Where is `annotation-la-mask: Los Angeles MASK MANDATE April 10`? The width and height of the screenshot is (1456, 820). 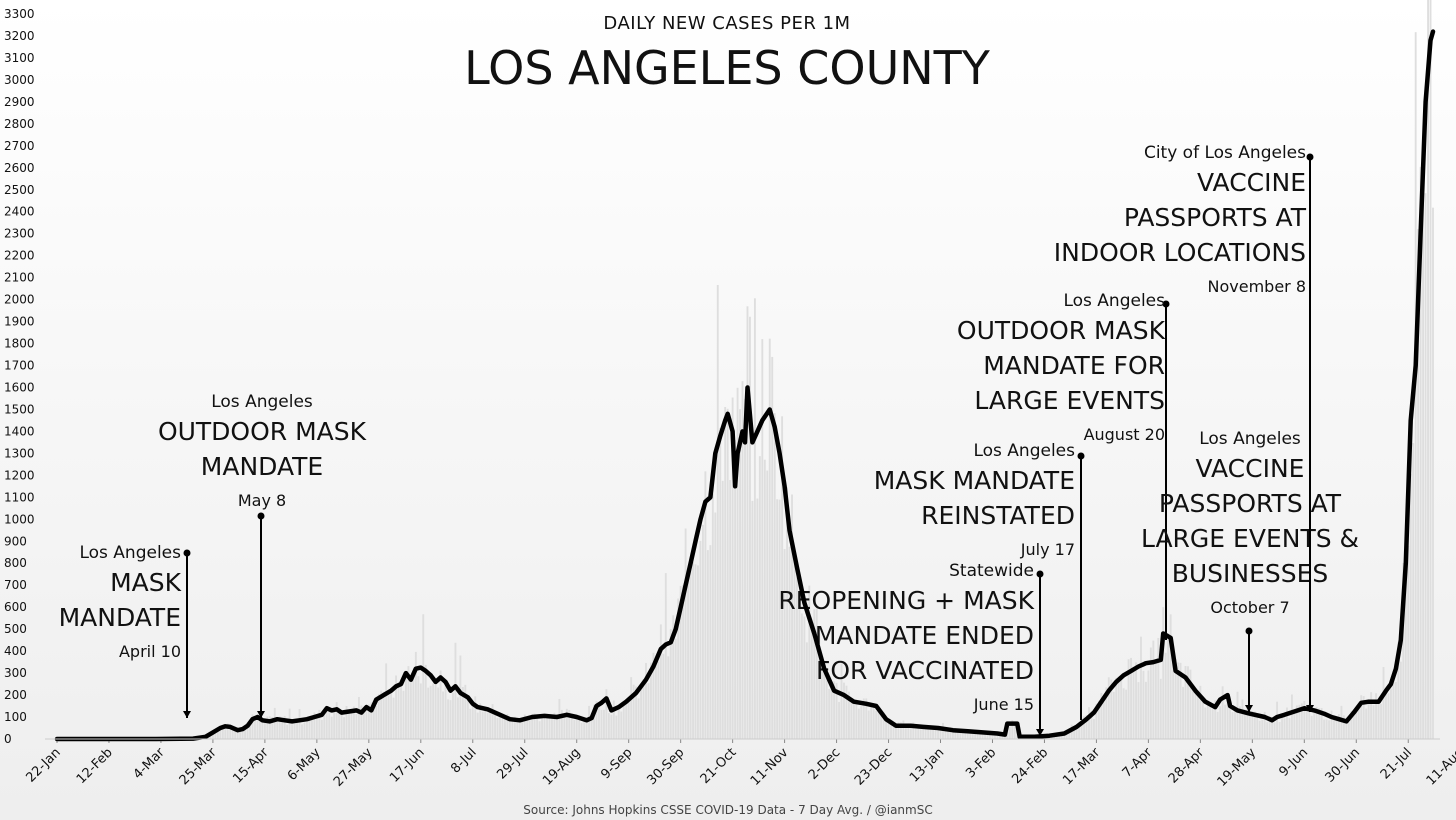 annotation-la-mask: Los Angeles MASK MANDATE April 10 is located at coordinates (125, 630).